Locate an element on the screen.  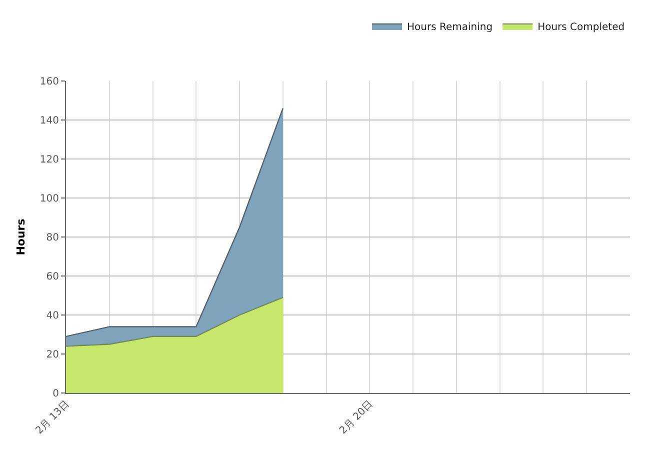
y-tick-label: 20 is located at coordinates (52, 355).